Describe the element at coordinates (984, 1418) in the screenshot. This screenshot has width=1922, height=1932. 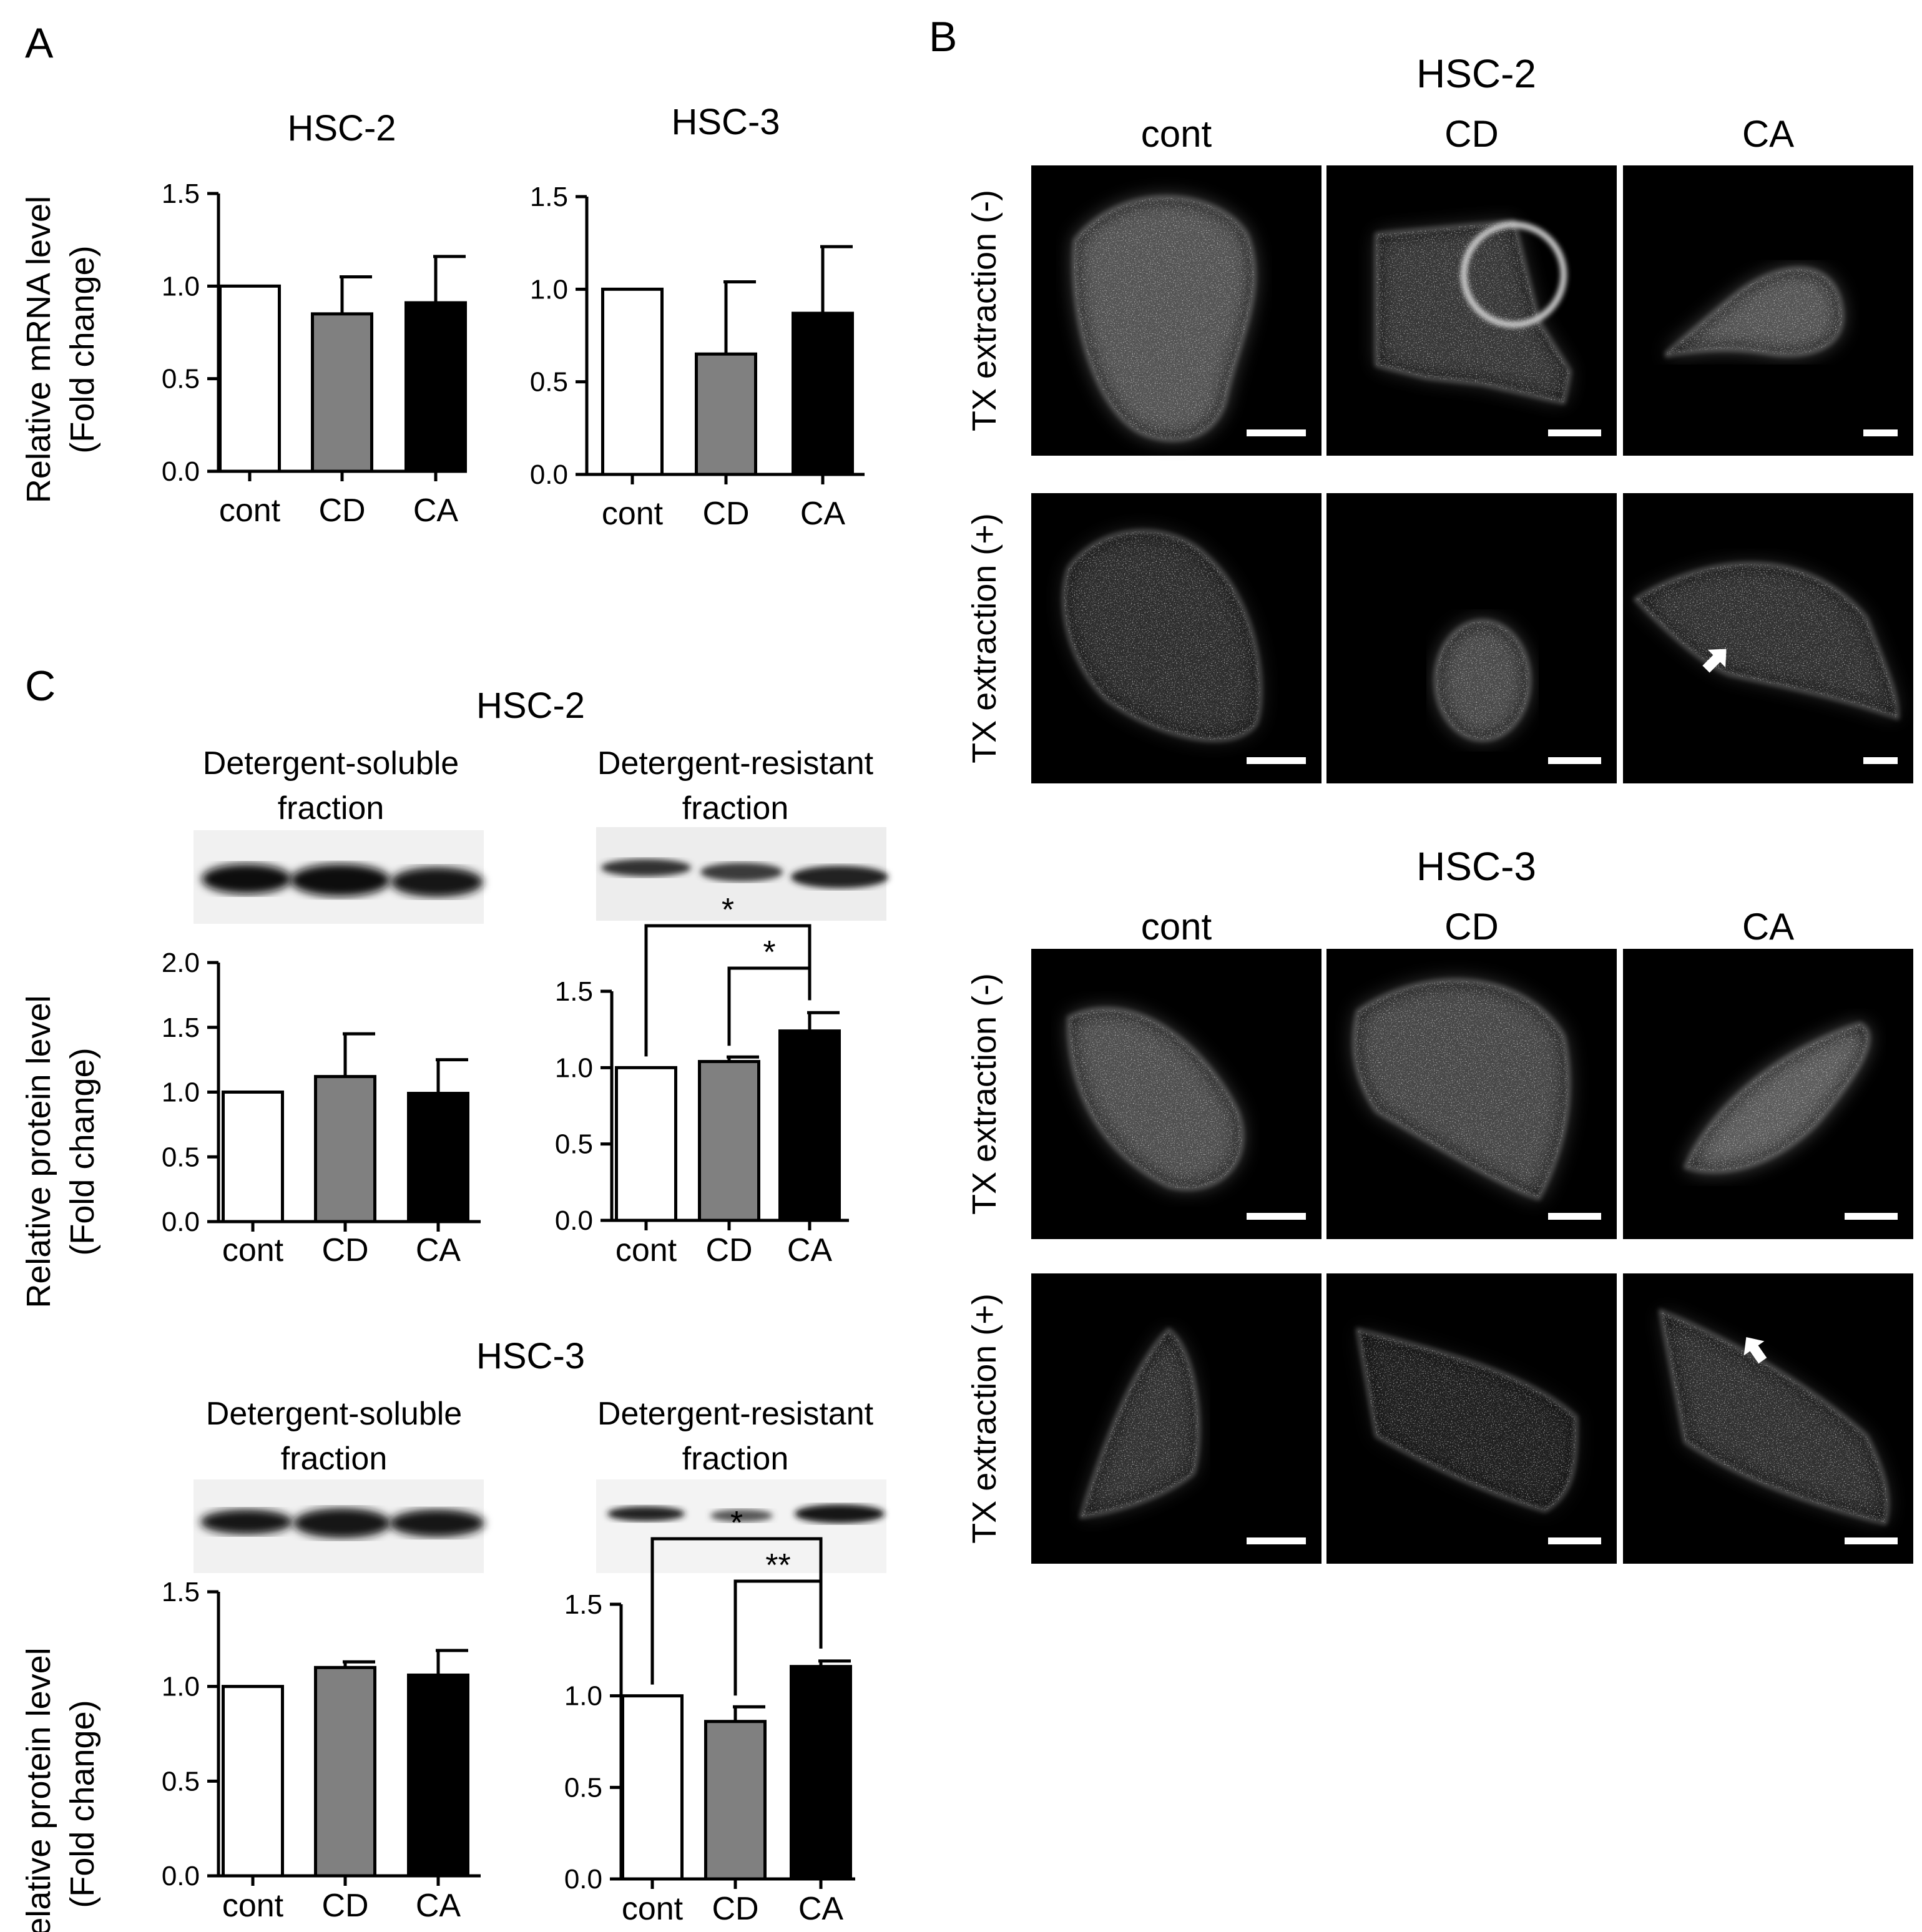
I see `micrograph-row-label: TX extraction (+)` at that location.